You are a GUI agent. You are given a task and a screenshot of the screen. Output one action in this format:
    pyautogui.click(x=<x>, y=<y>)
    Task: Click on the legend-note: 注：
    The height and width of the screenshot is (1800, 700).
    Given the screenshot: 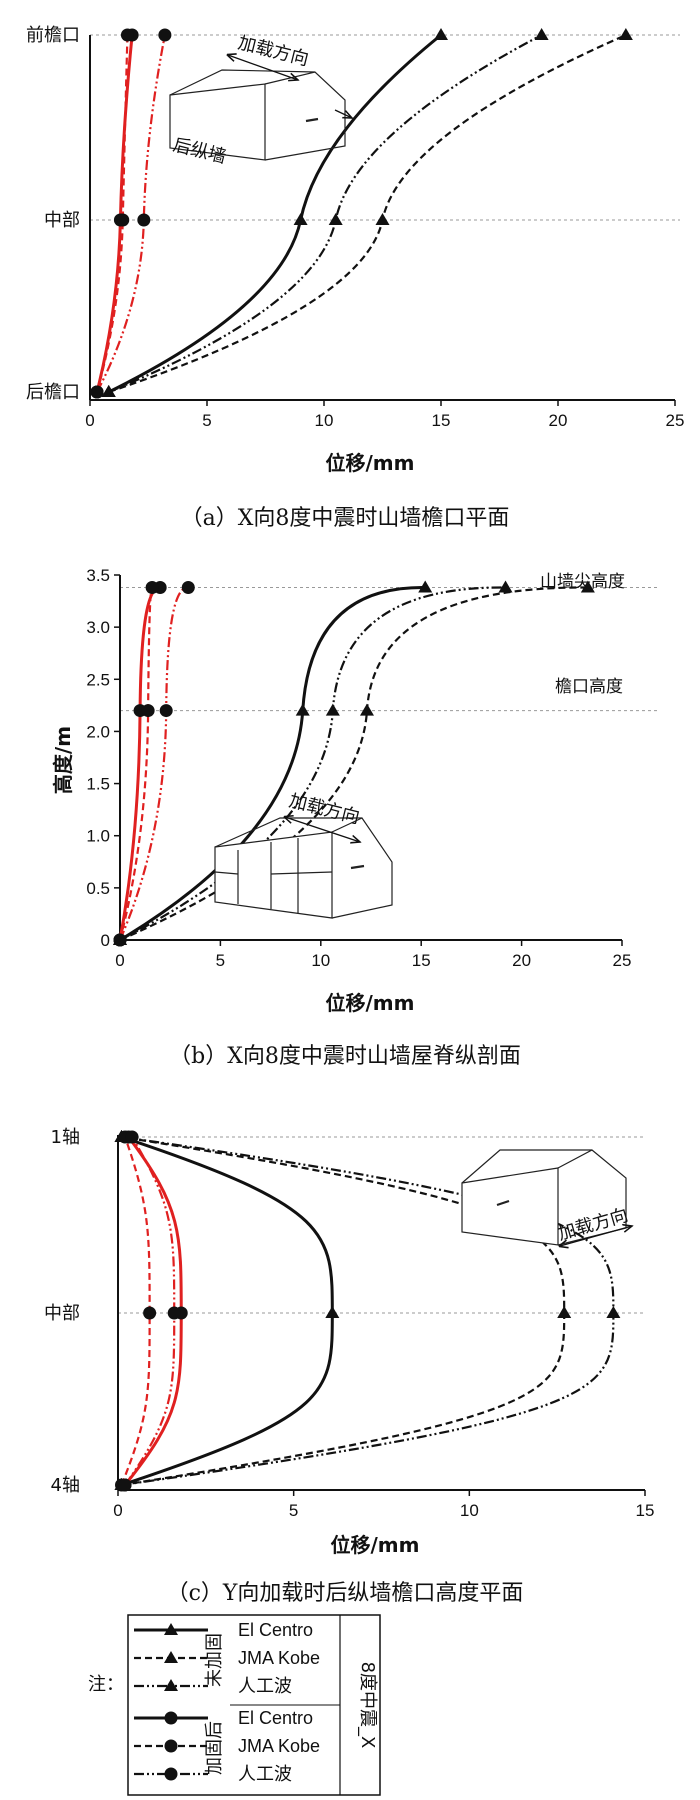 What is the action you would take?
    pyautogui.click(x=106, y=1684)
    